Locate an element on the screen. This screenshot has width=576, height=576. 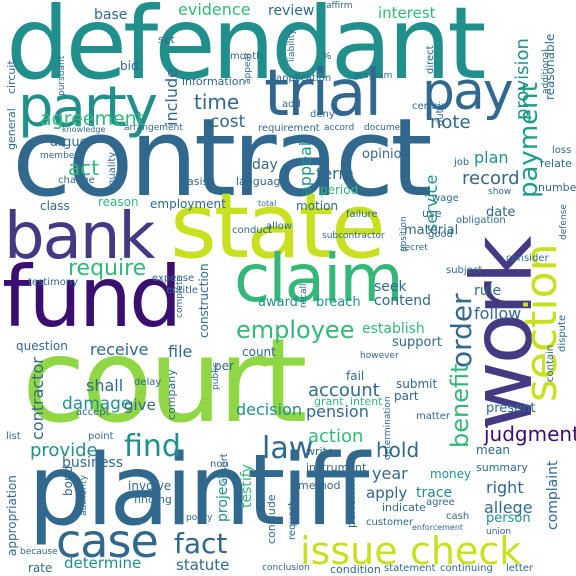
word-document: document is located at coordinates (387, 128).